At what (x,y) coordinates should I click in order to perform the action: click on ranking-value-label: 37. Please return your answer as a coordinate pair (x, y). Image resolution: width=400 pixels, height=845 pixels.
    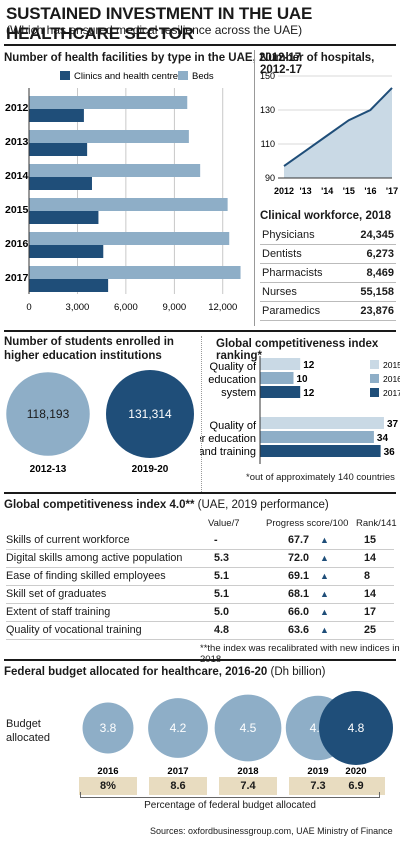
    Looking at the image, I should click on (393, 424).